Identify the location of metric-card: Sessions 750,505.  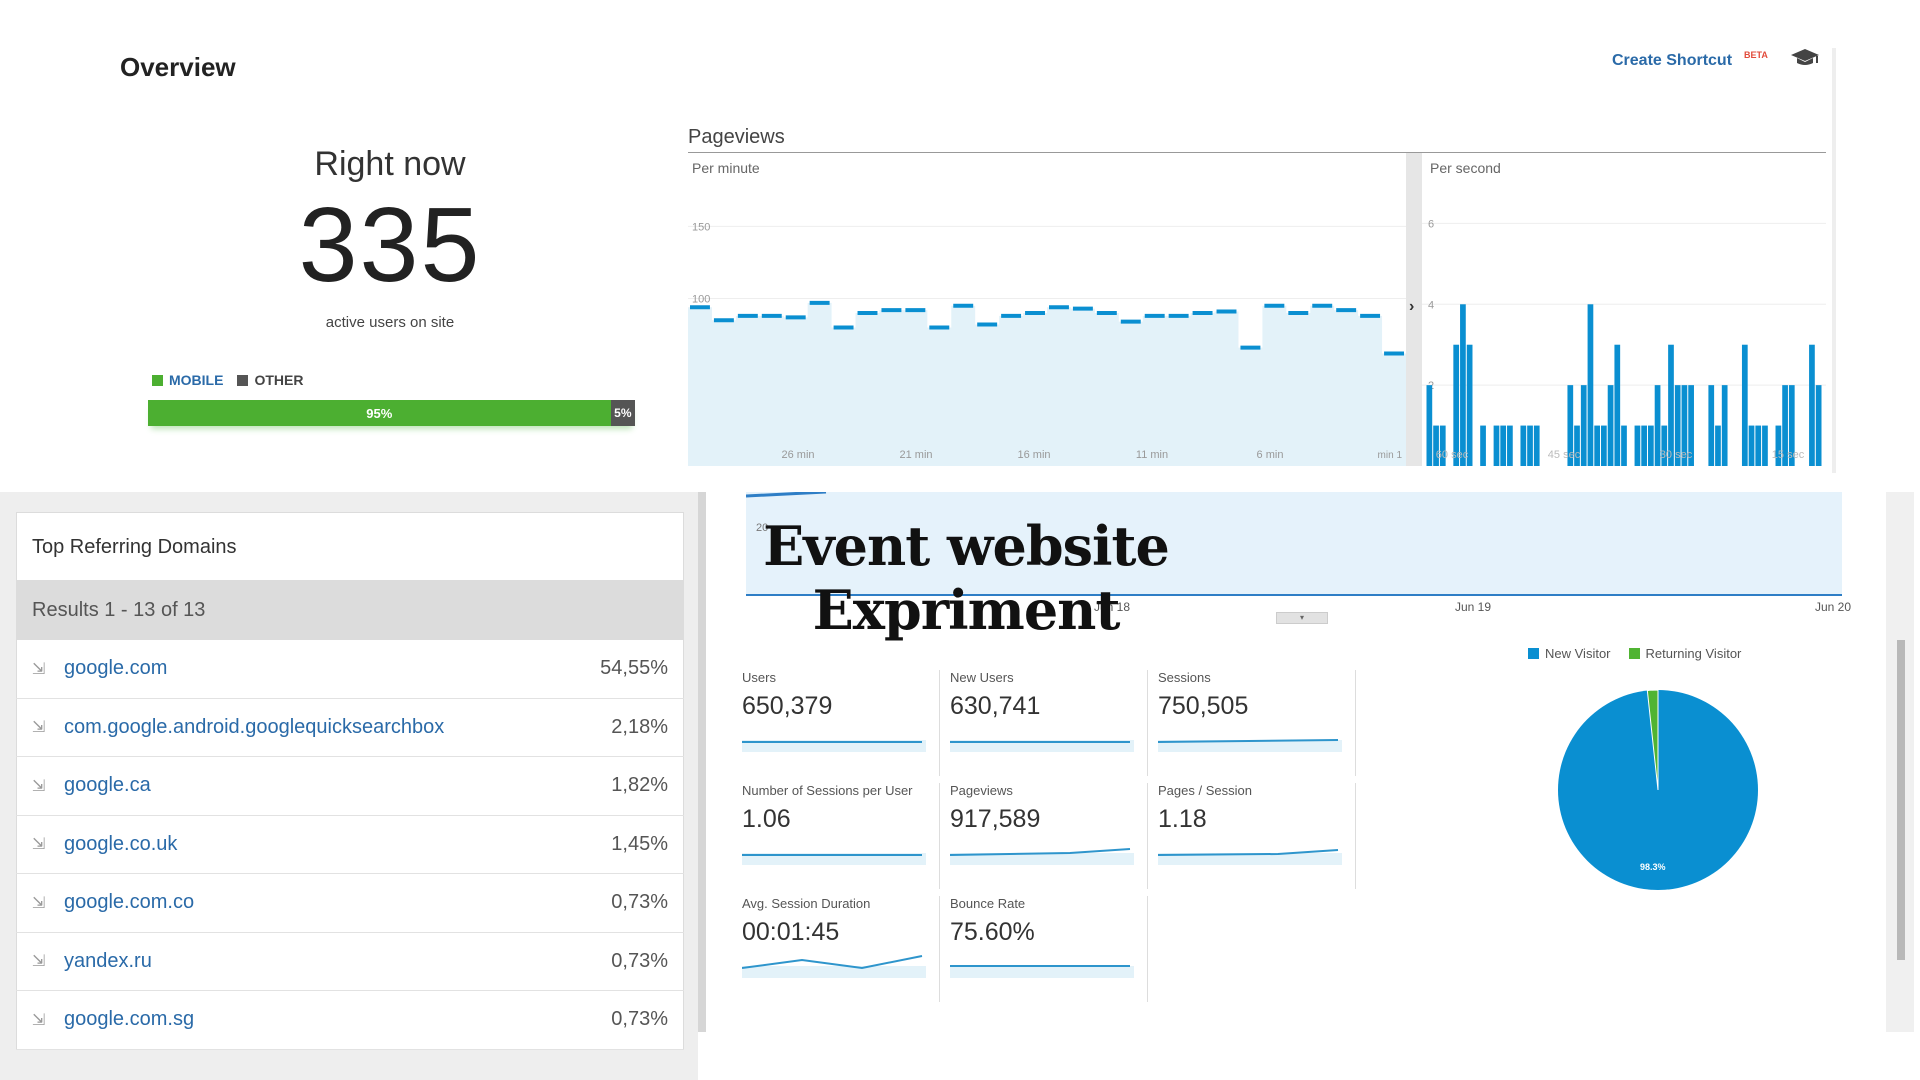
(1257, 723).